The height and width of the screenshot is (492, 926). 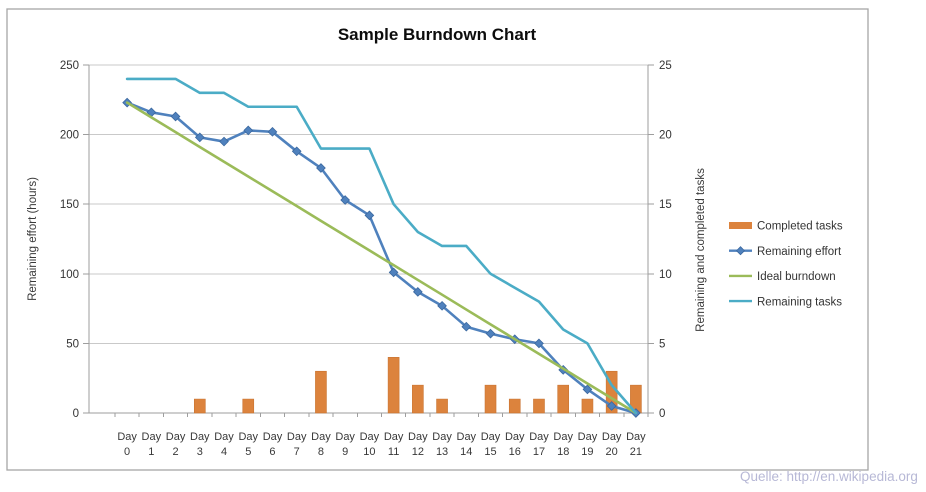 What do you see at coordinates (799, 252) in the screenshot?
I see `legend-label-remaining-effort: Remaining effort` at bounding box center [799, 252].